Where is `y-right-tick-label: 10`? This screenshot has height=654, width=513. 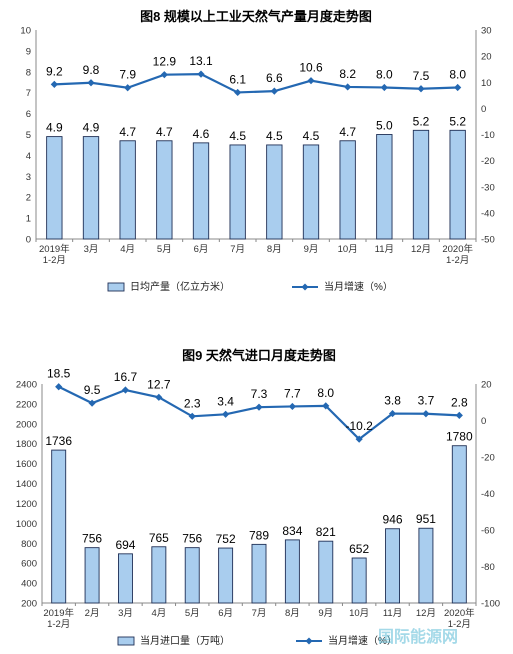
y-right-tick-label: 10 is located at coordinates (486, 83).